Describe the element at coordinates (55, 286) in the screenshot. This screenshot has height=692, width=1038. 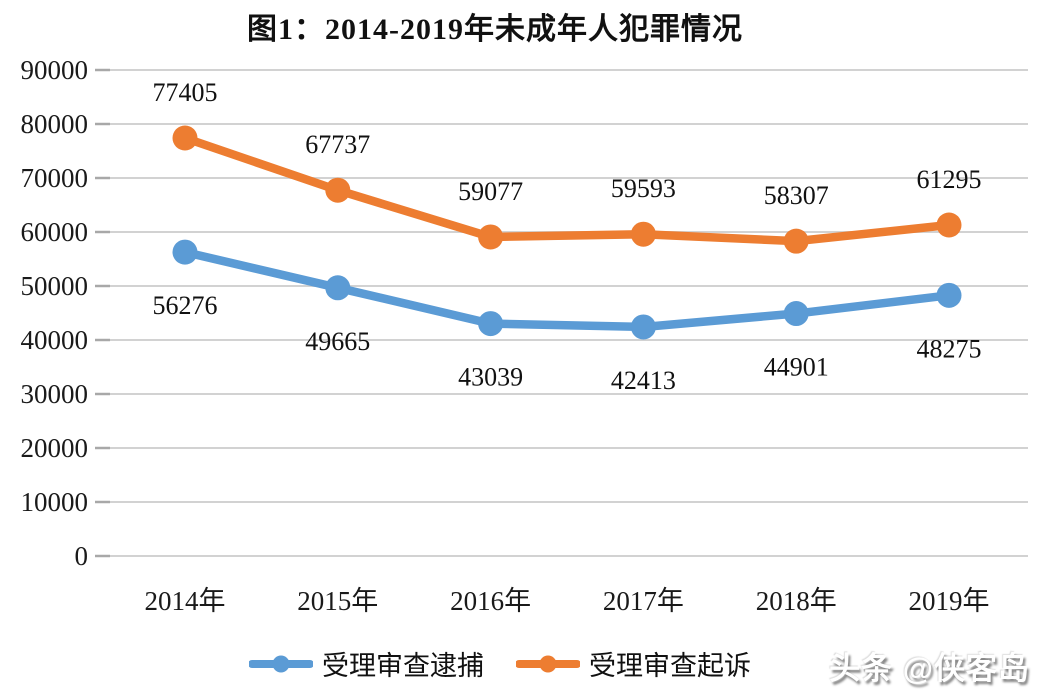
I see `y-axis-label: 50000` at that location.